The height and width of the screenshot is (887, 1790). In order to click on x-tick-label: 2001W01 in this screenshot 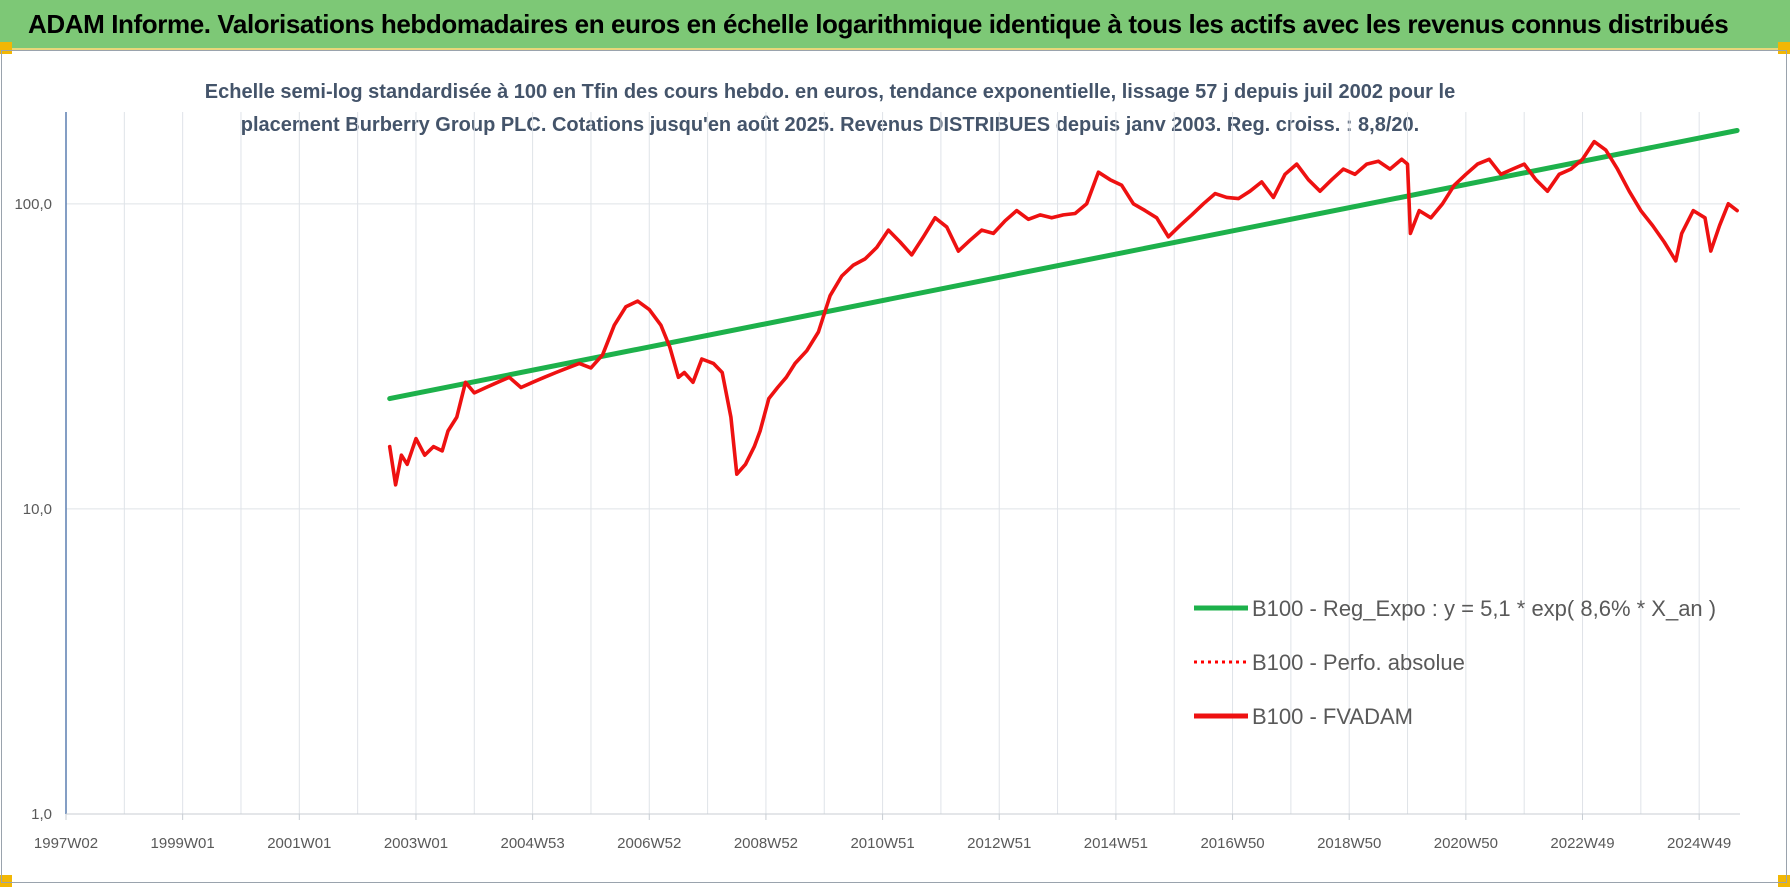, I will do `click(299, 843)`.